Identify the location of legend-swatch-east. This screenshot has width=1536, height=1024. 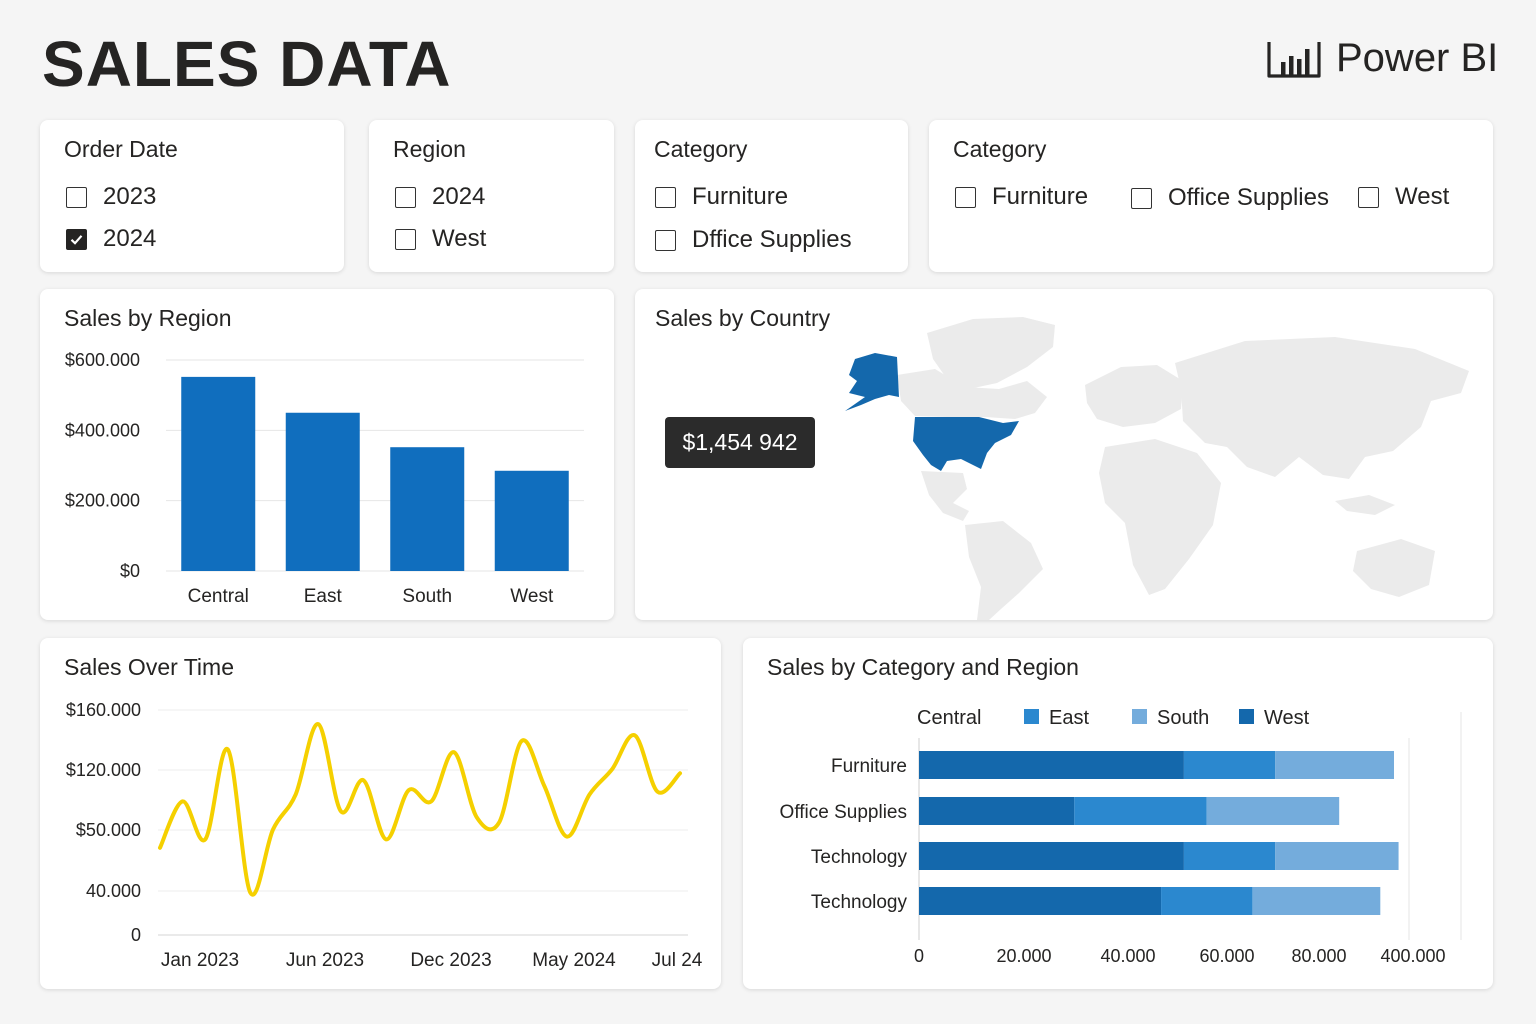
(1031, 716).